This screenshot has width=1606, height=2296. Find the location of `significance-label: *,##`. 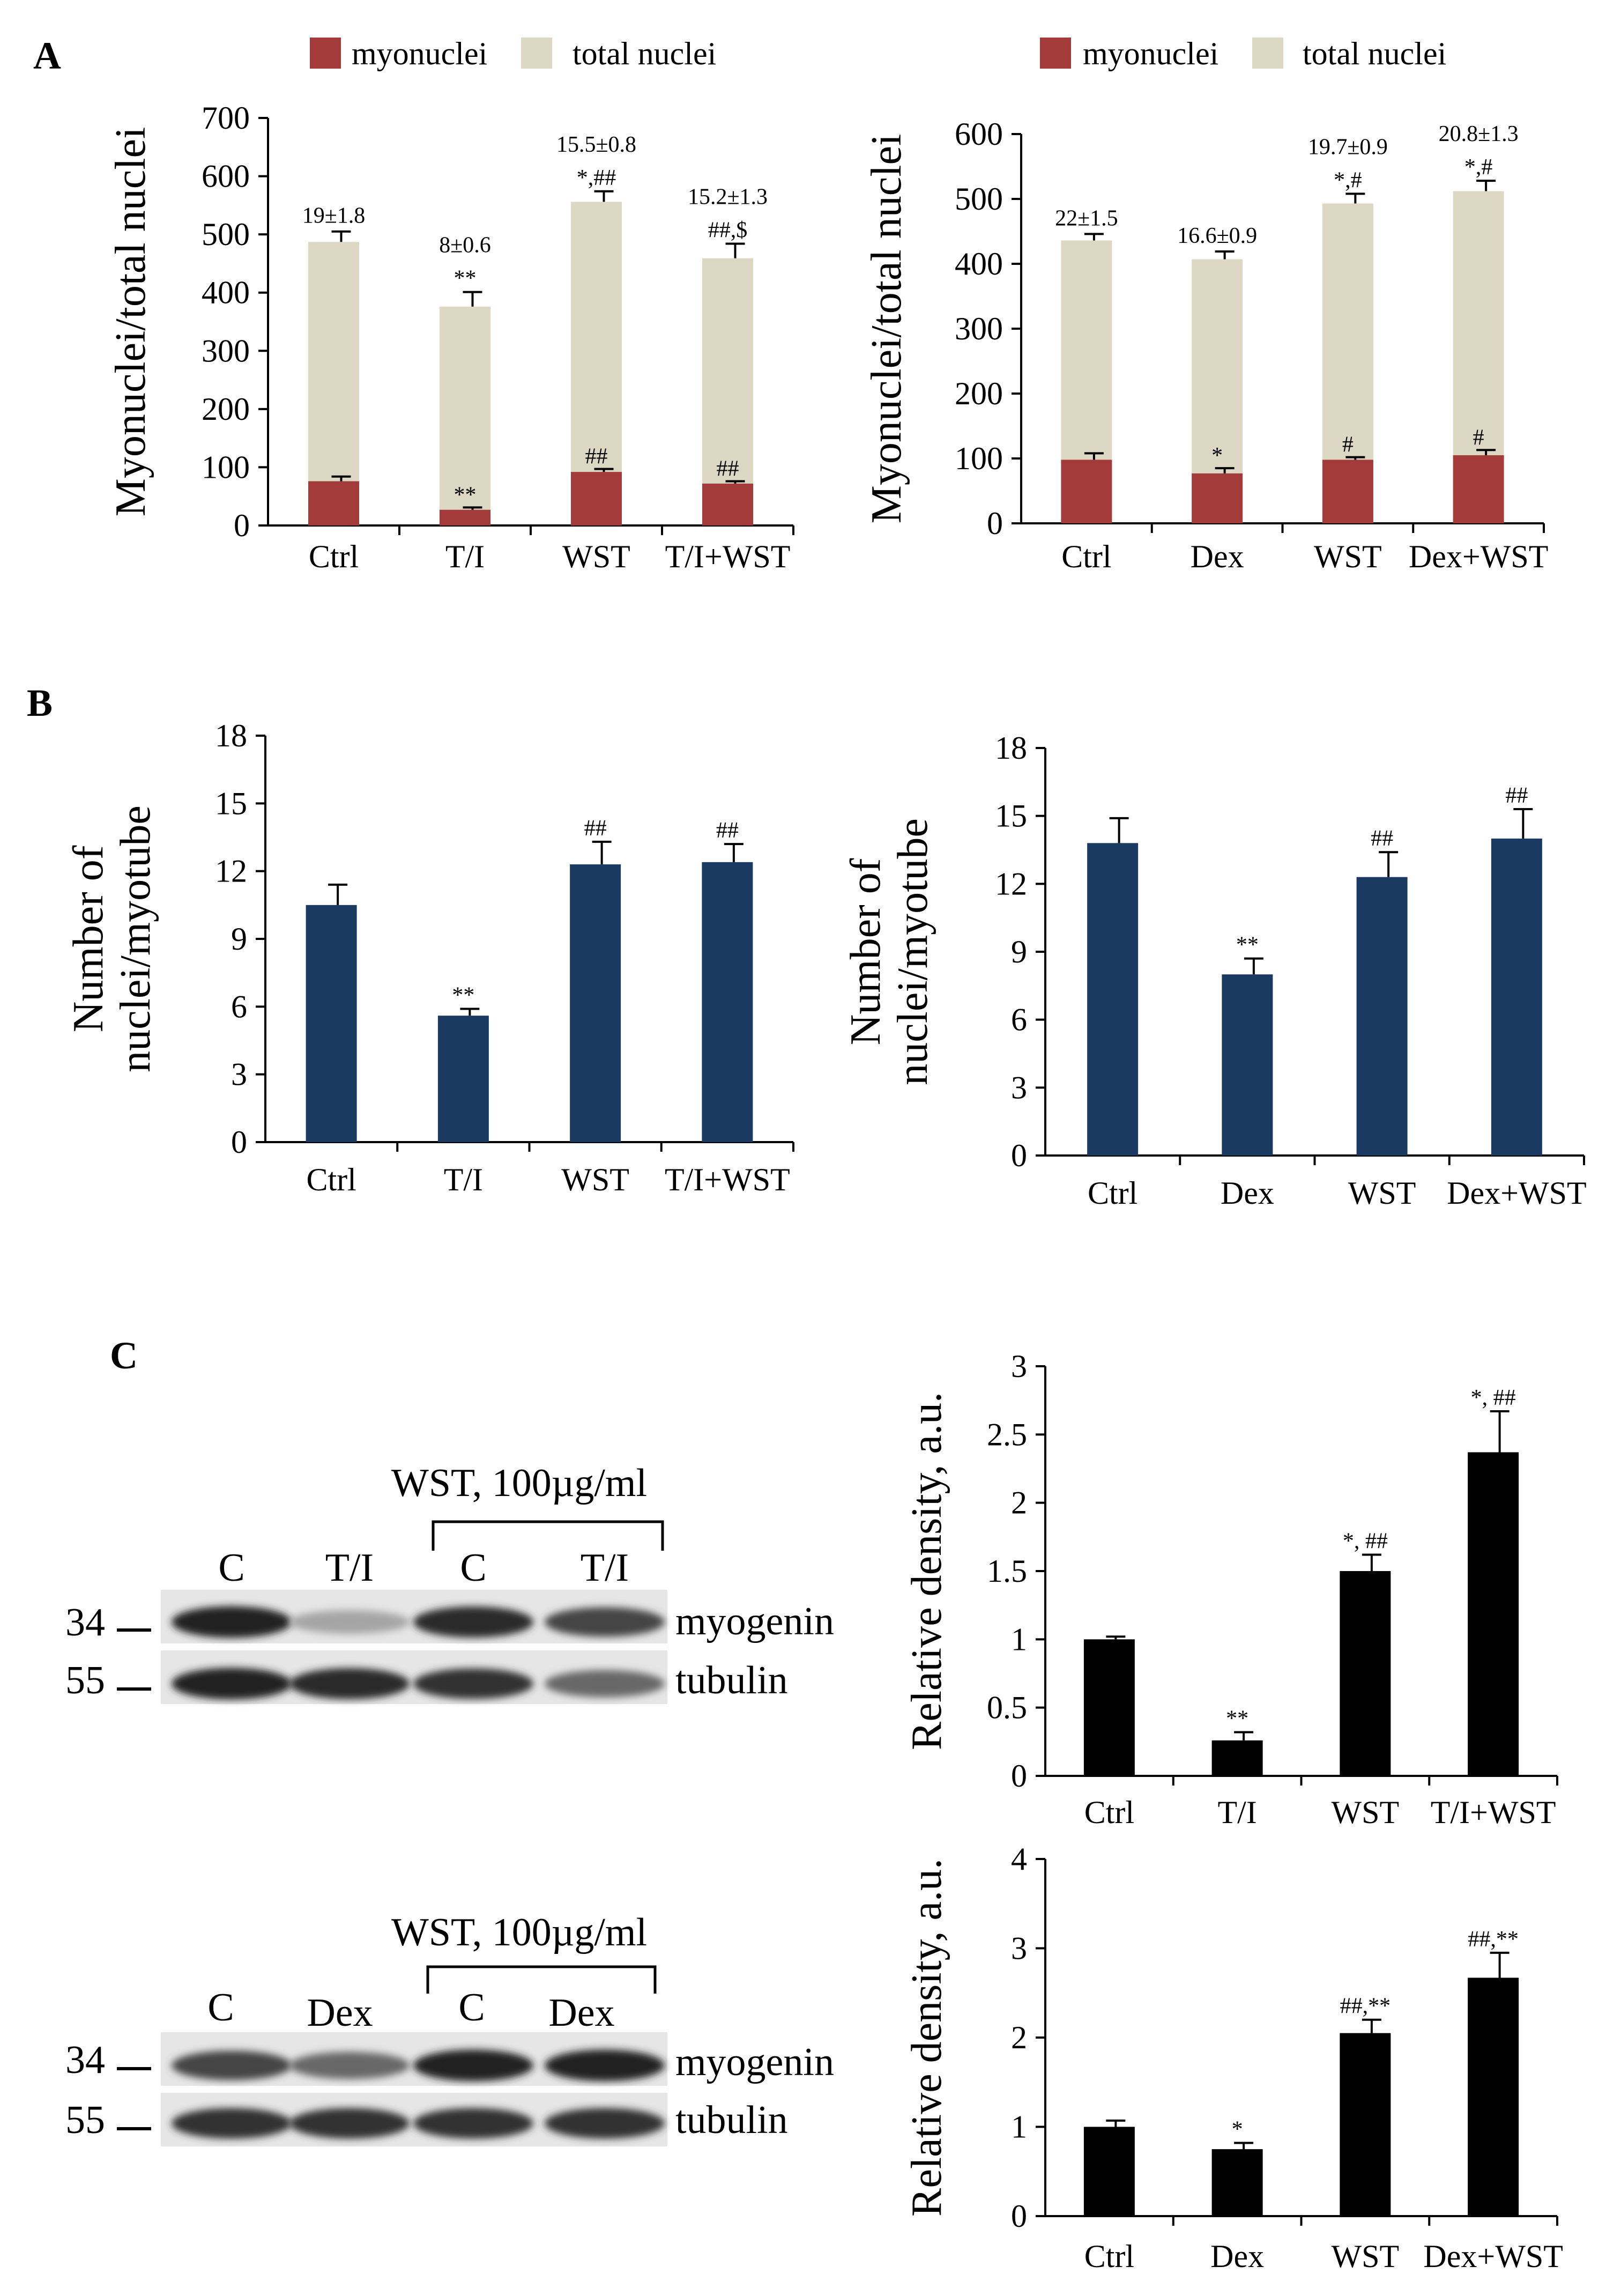

significance-label: *,## is located at coordinates (596, 178).